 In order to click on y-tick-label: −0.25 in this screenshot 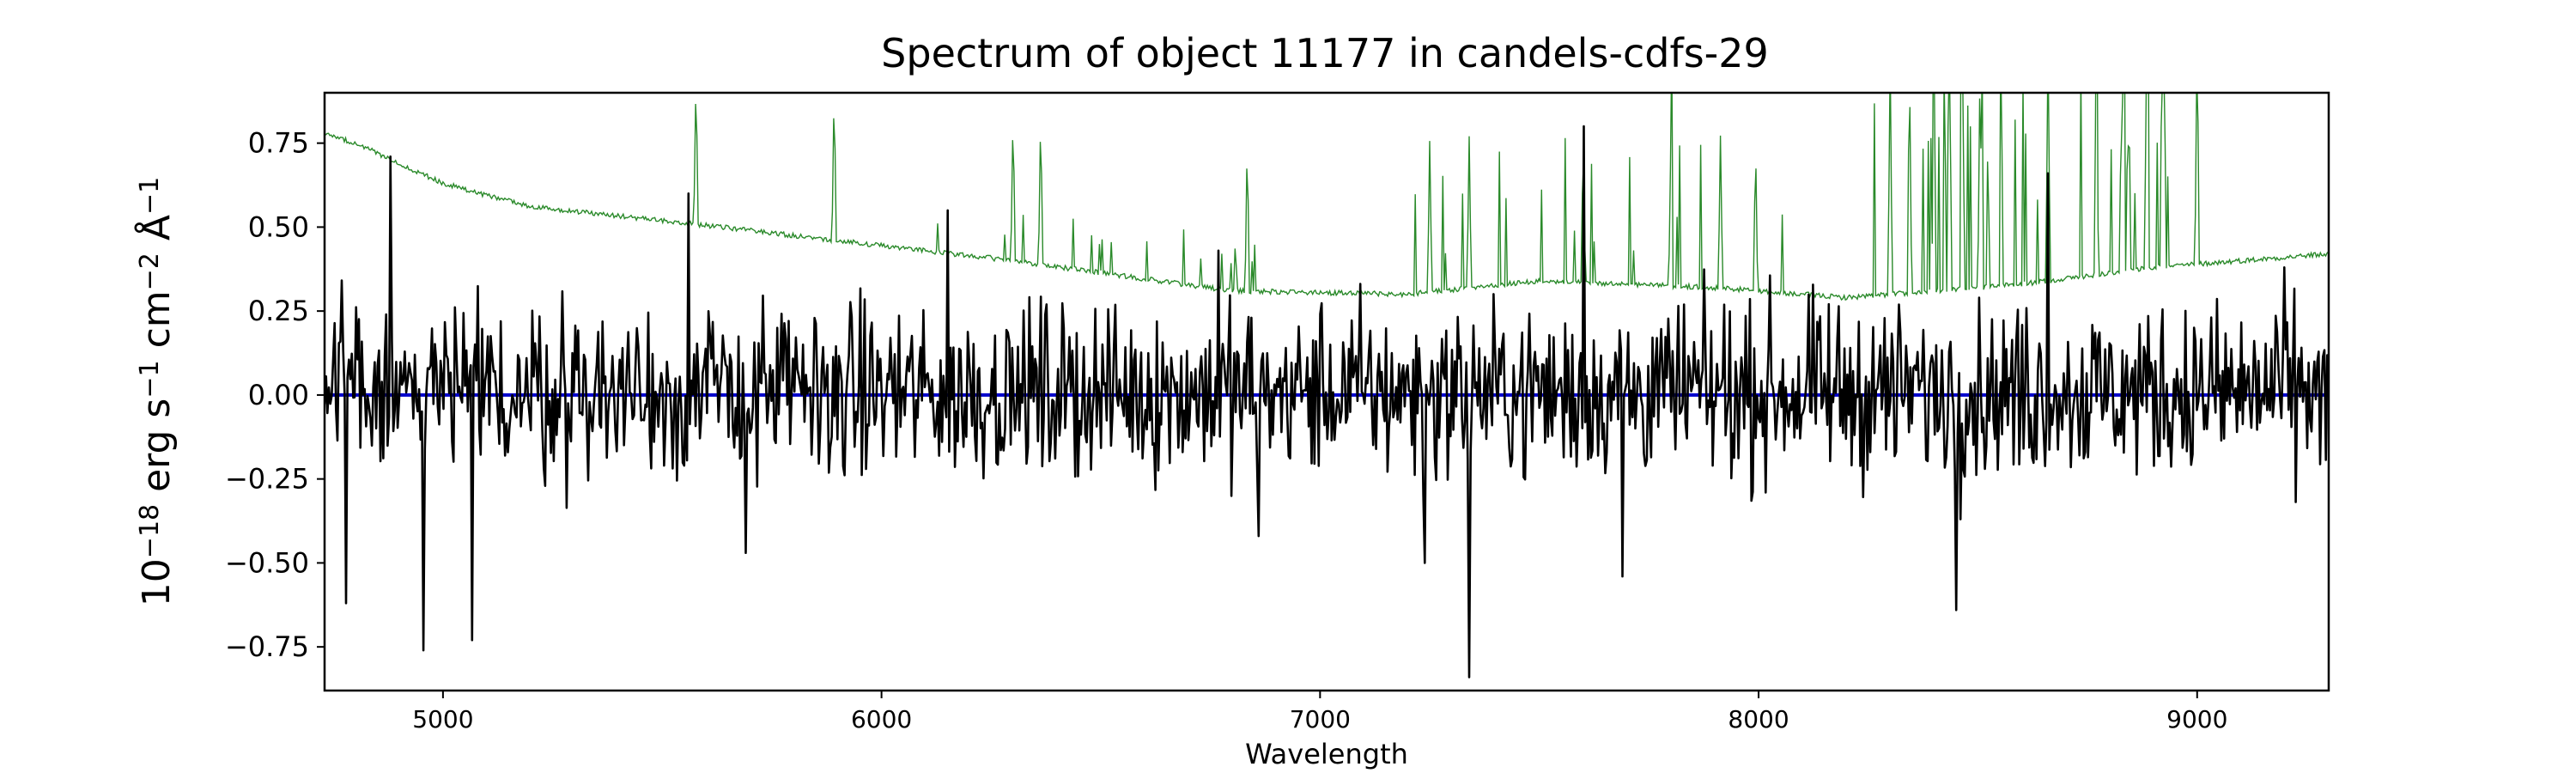, I will do `click(267, 479)`.